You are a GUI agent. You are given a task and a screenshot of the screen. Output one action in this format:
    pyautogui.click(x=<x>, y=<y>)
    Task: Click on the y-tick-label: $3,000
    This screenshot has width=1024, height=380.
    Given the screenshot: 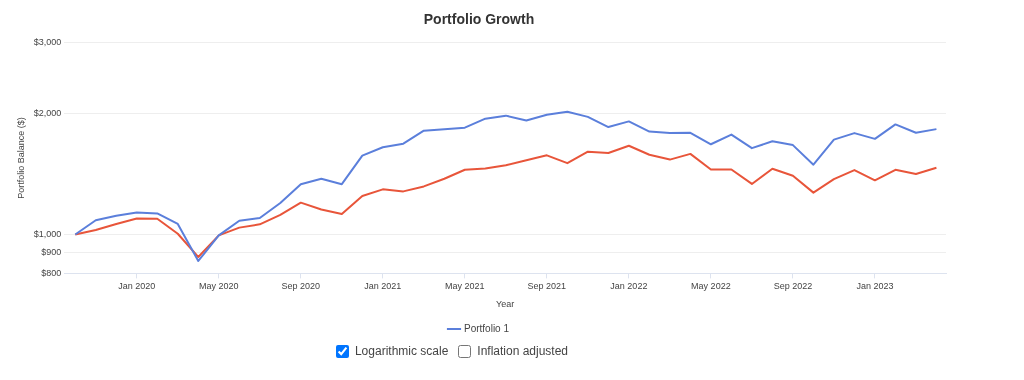 What is the action you would take?
    pyautogui.click(x=47, y=42)
    